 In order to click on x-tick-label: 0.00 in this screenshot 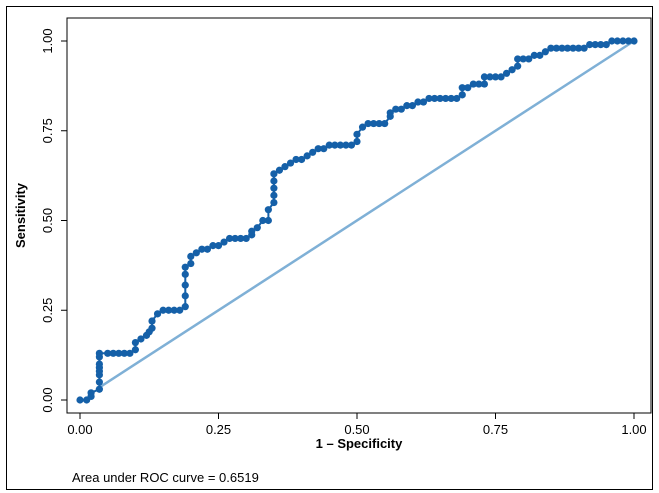, I will do `click(79, 429)`.